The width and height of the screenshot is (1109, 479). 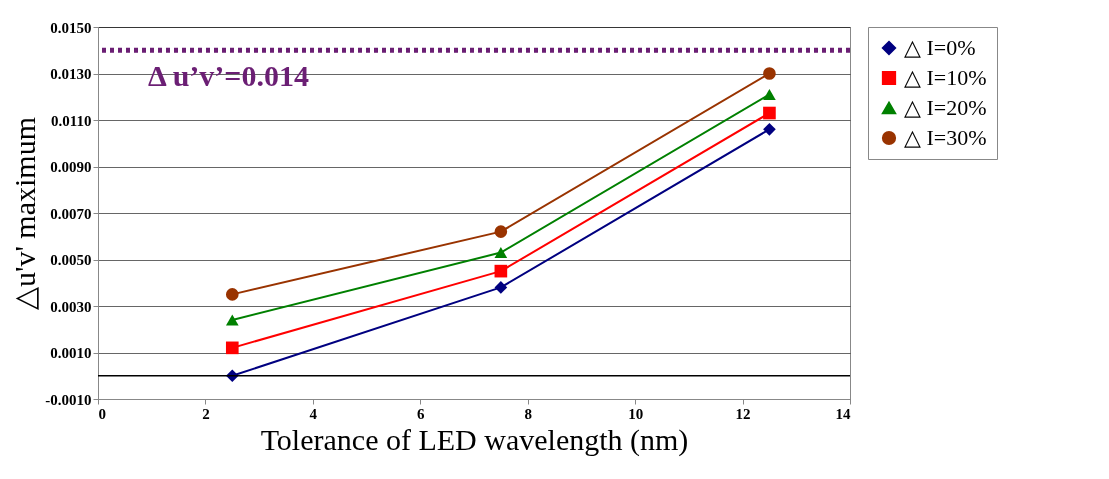 What do you see at coordinates (743, 413) in the screenshot?
I see `x-tick-label: 12` at bounding box center [743, 413].